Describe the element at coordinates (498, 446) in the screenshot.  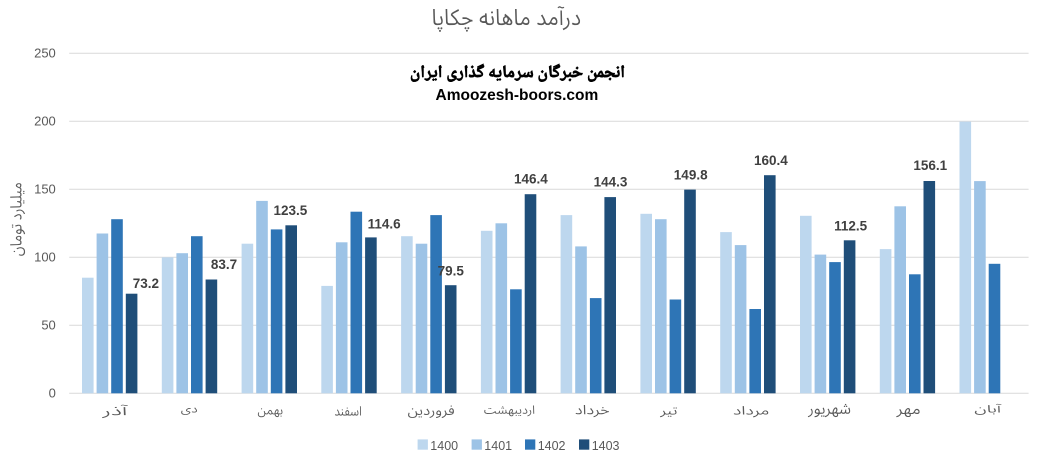
I see `svg-text: 1401` at that location.